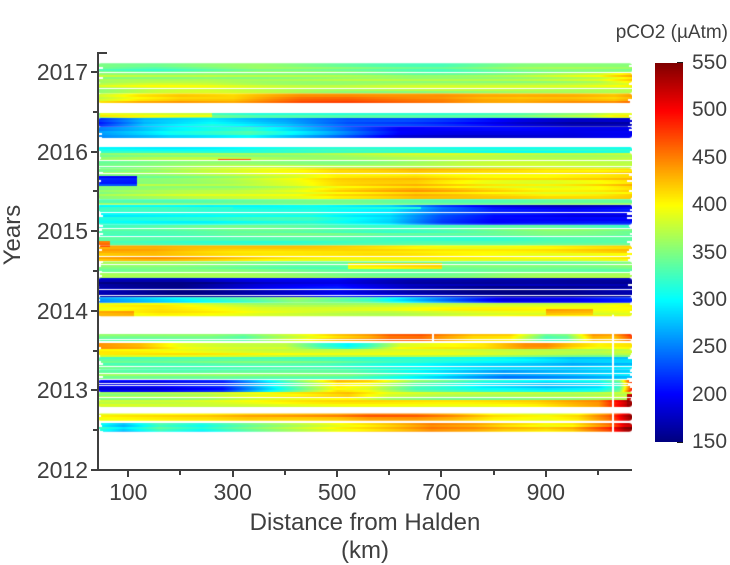 This screenshot has height=565, width=730. I want to click on colorbar-tick-label: 400, so click(710, 205).